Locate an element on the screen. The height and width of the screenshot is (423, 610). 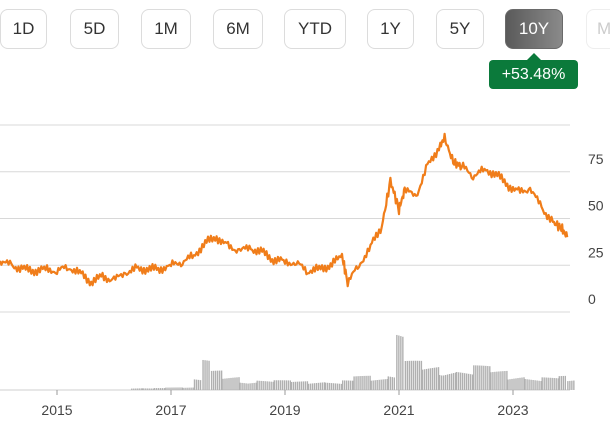
range-button-max: M is located at coordinates (598, 29).